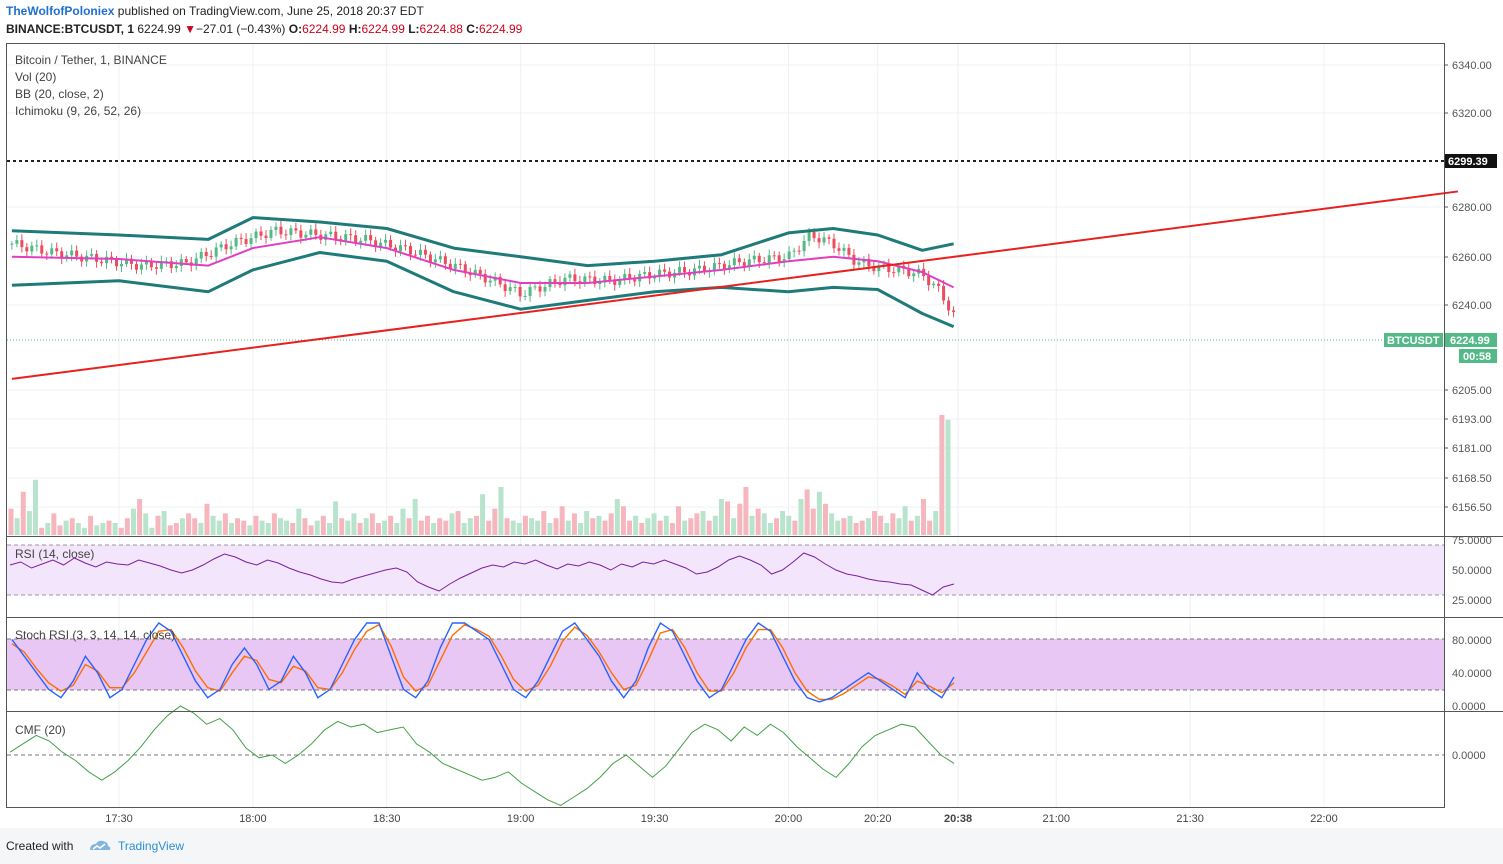 This screenshot has height=864, width=1503. I want to click on tradingview-link: TradingView, so click(151, 846).